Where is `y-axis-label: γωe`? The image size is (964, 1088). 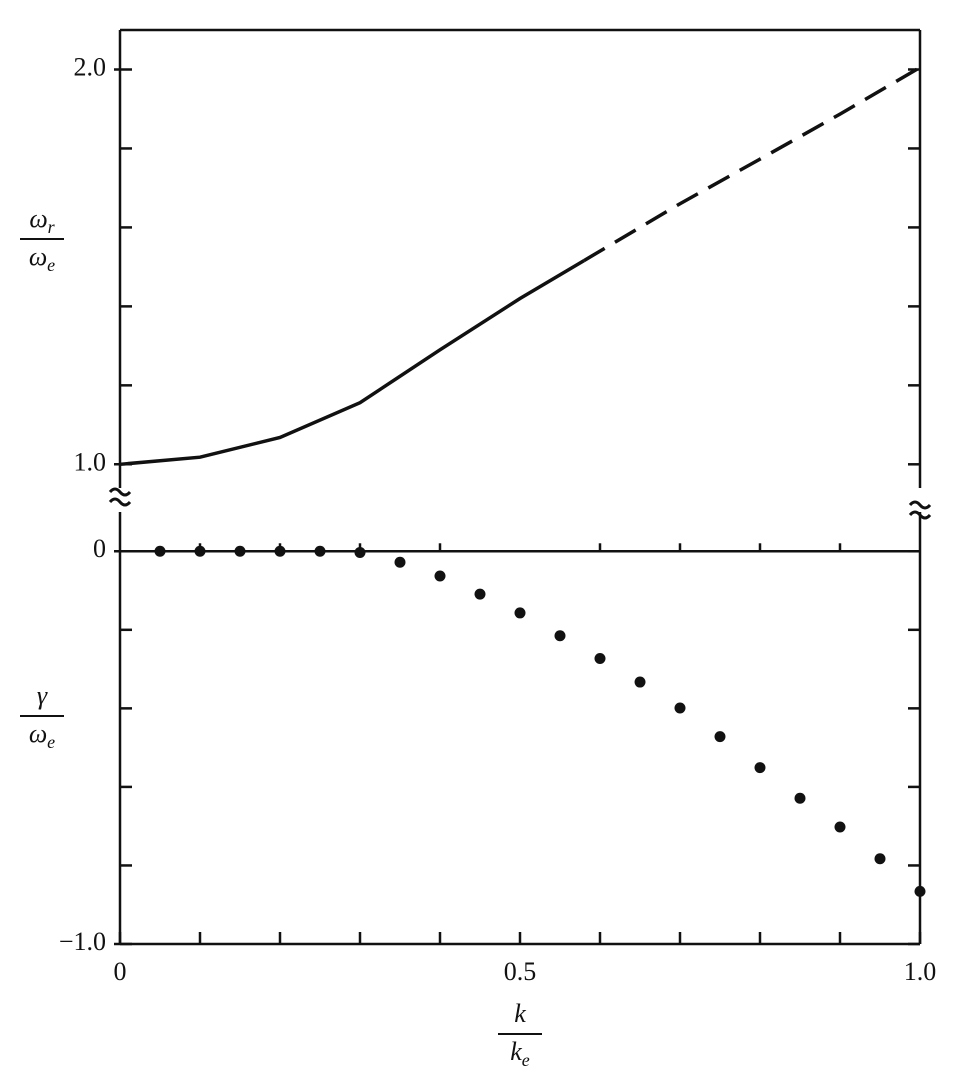 y-axis-label: γωe is located at coordinates (42, 716).